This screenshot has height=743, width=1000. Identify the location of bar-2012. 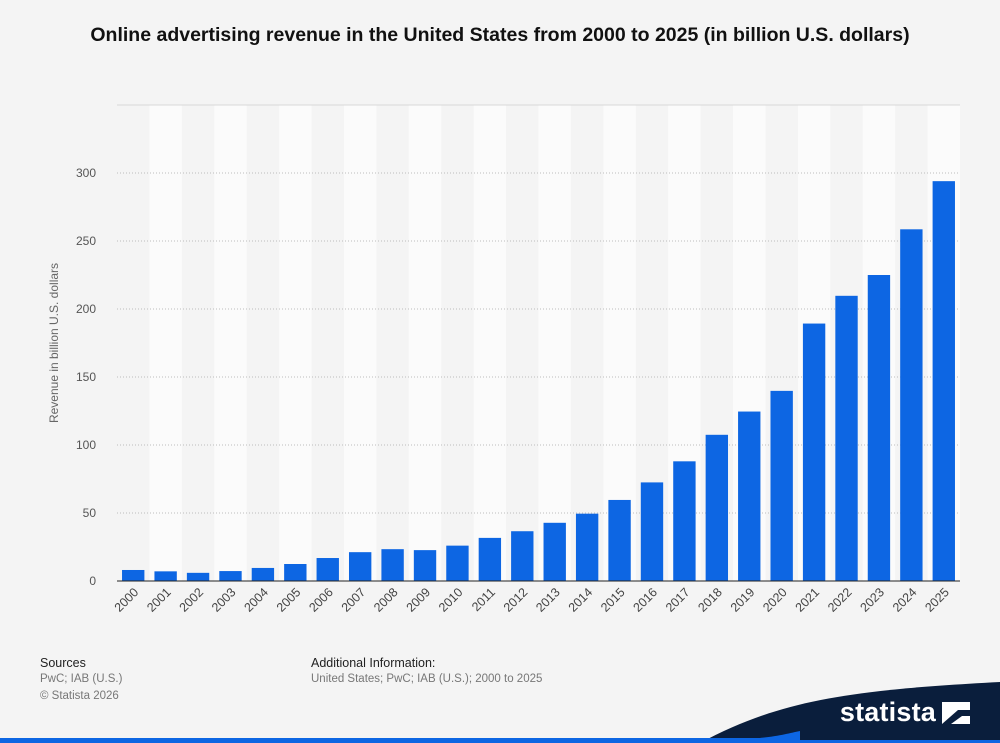
(522, 556).